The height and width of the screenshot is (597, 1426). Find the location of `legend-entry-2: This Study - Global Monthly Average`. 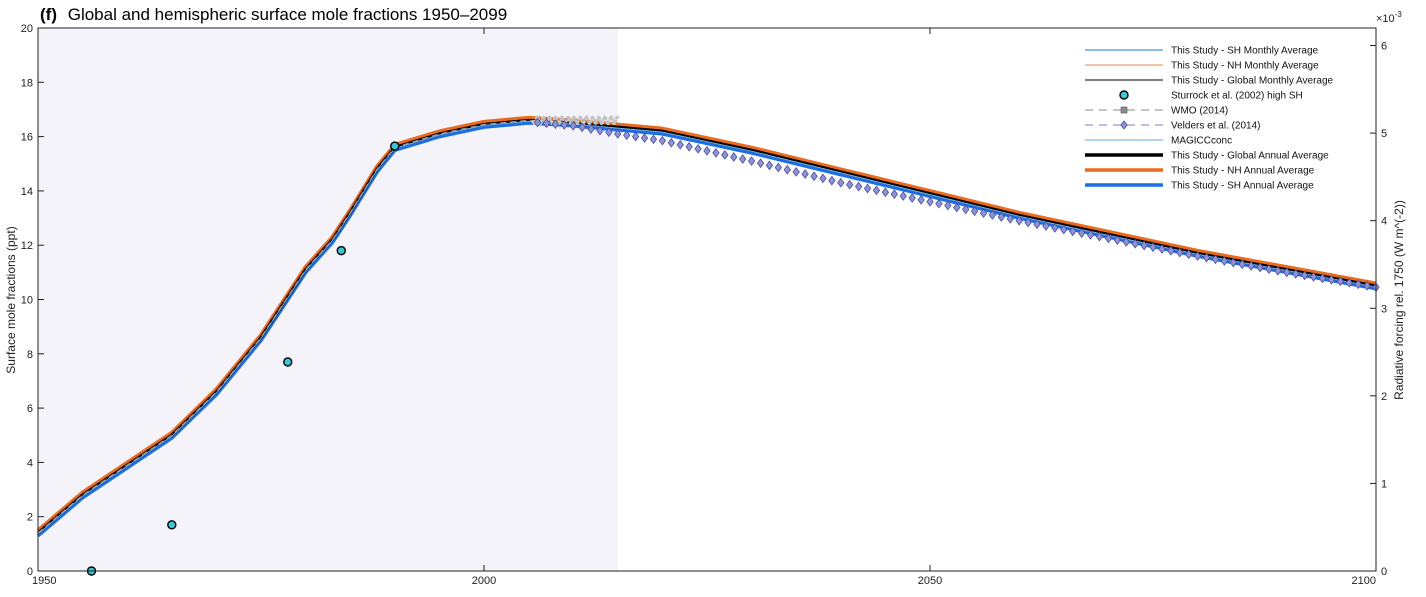

legend-entry-2: This Study - Global Monthly Average is located at coordinates (1209, 81).